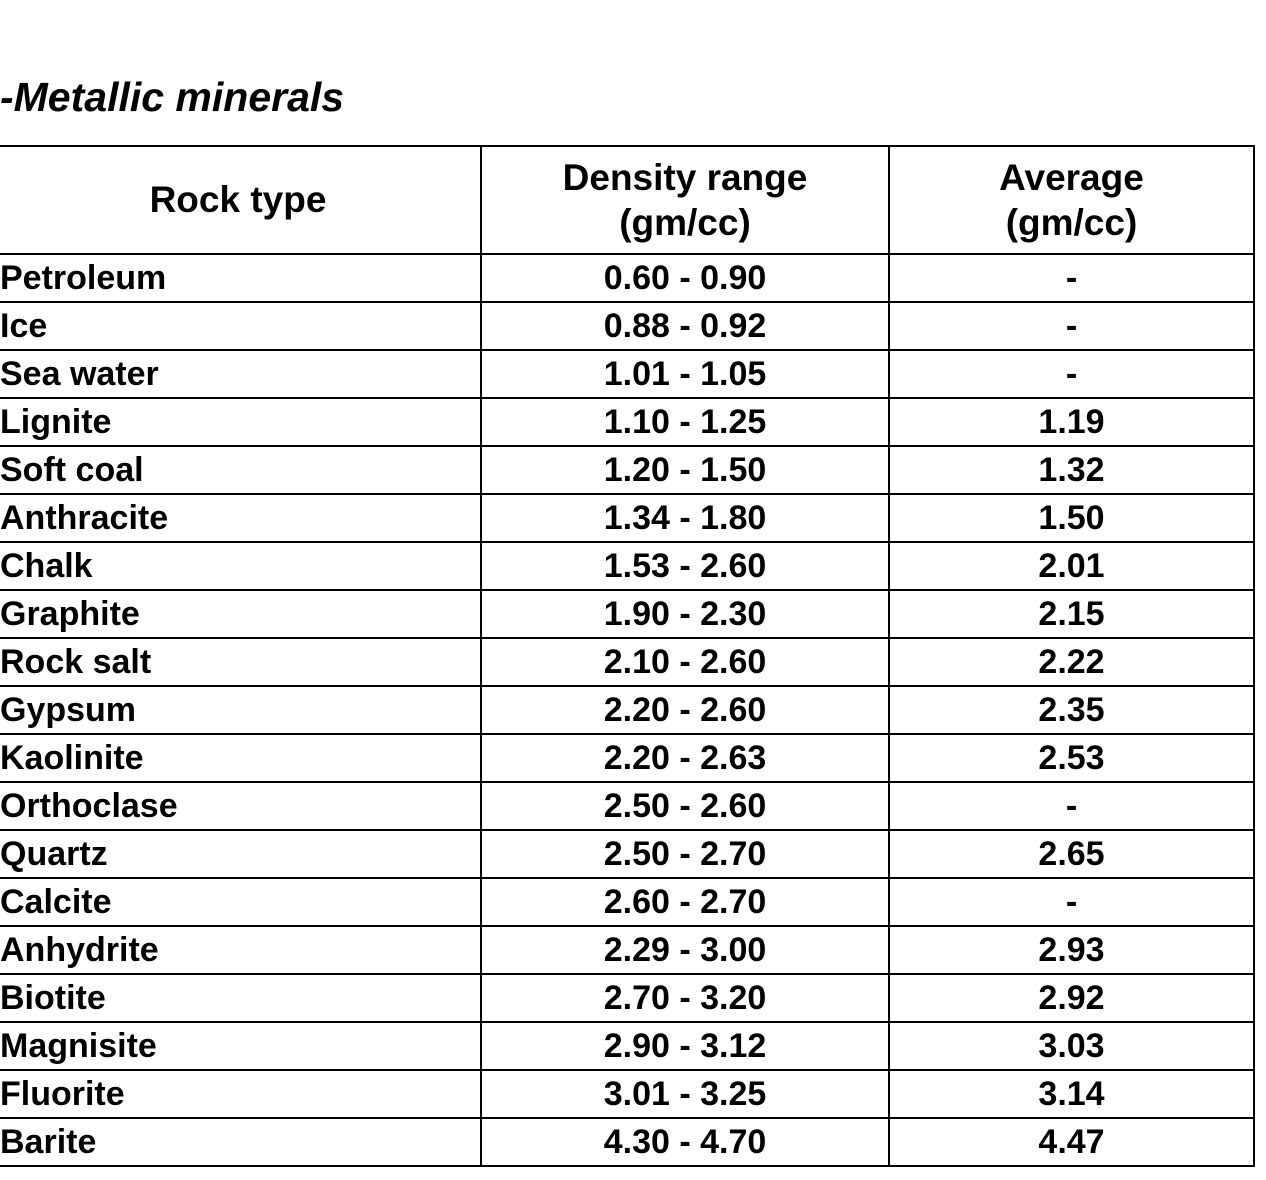 The height and width of the screenshot is (1180, 1266). Describe the element at coordinates (1071, 854) in the screenshot. I see `average-cell: 2.65` at that location.